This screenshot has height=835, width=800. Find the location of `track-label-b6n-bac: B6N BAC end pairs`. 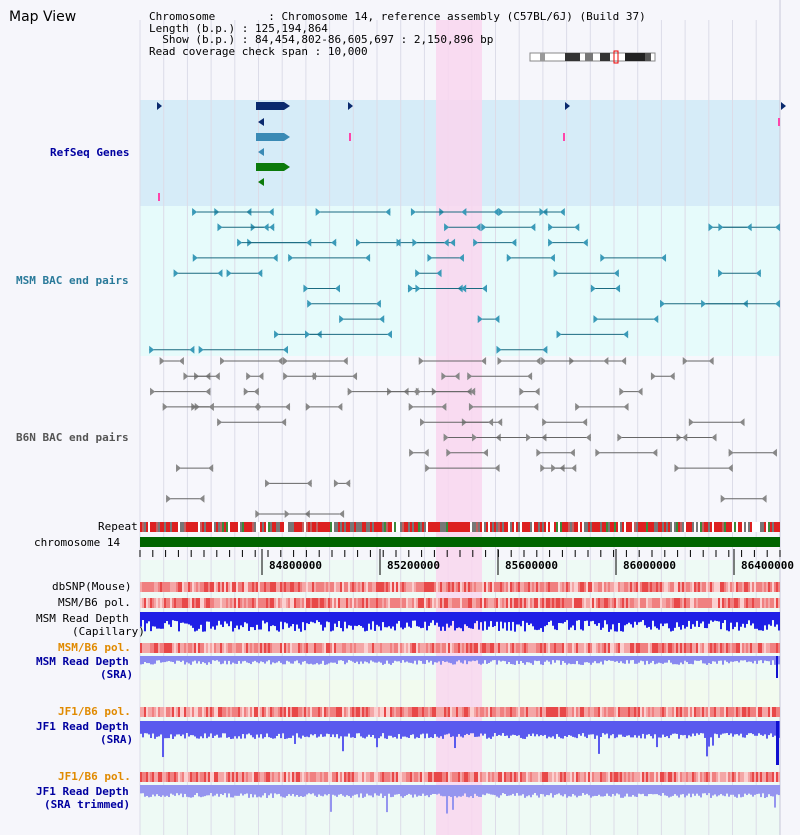

track-label-b6n-bac: B6N BAC end pairs is located at coordinates (72, 437).